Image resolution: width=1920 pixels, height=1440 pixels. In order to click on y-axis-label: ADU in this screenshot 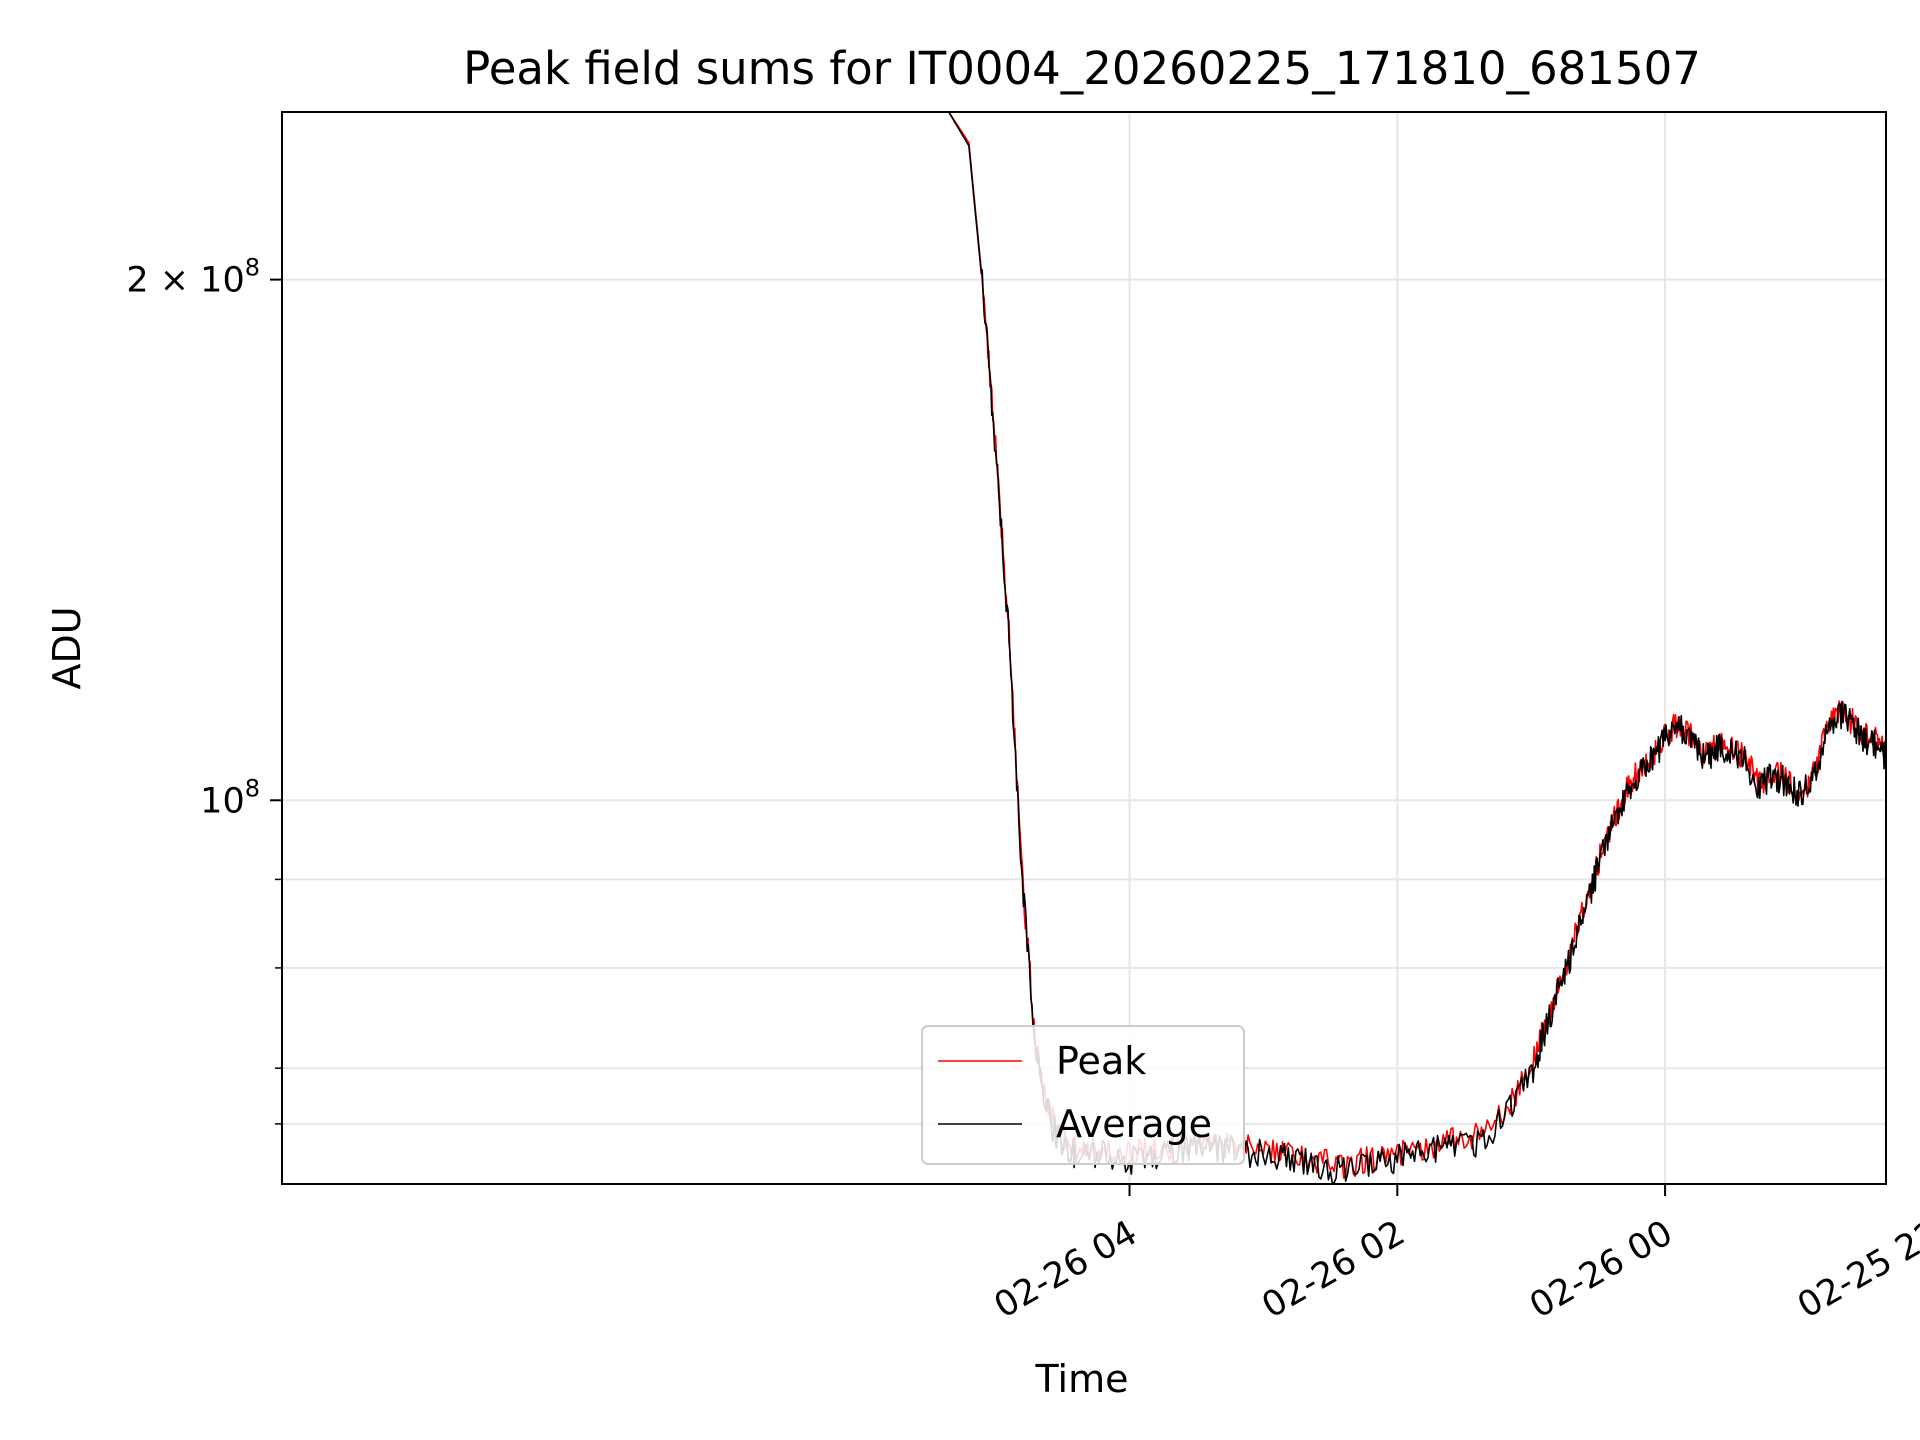, I will do `click(67, 647)`.